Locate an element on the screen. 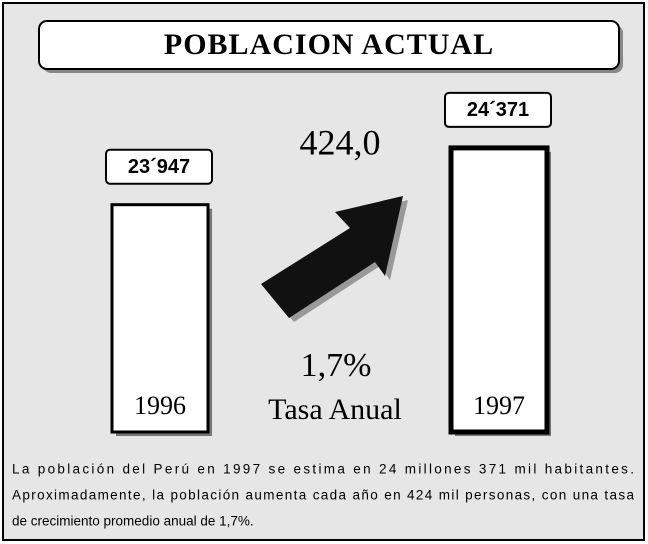 The image size is (648, 544). value-label: 24´371 is located at coordinates (498, 110).